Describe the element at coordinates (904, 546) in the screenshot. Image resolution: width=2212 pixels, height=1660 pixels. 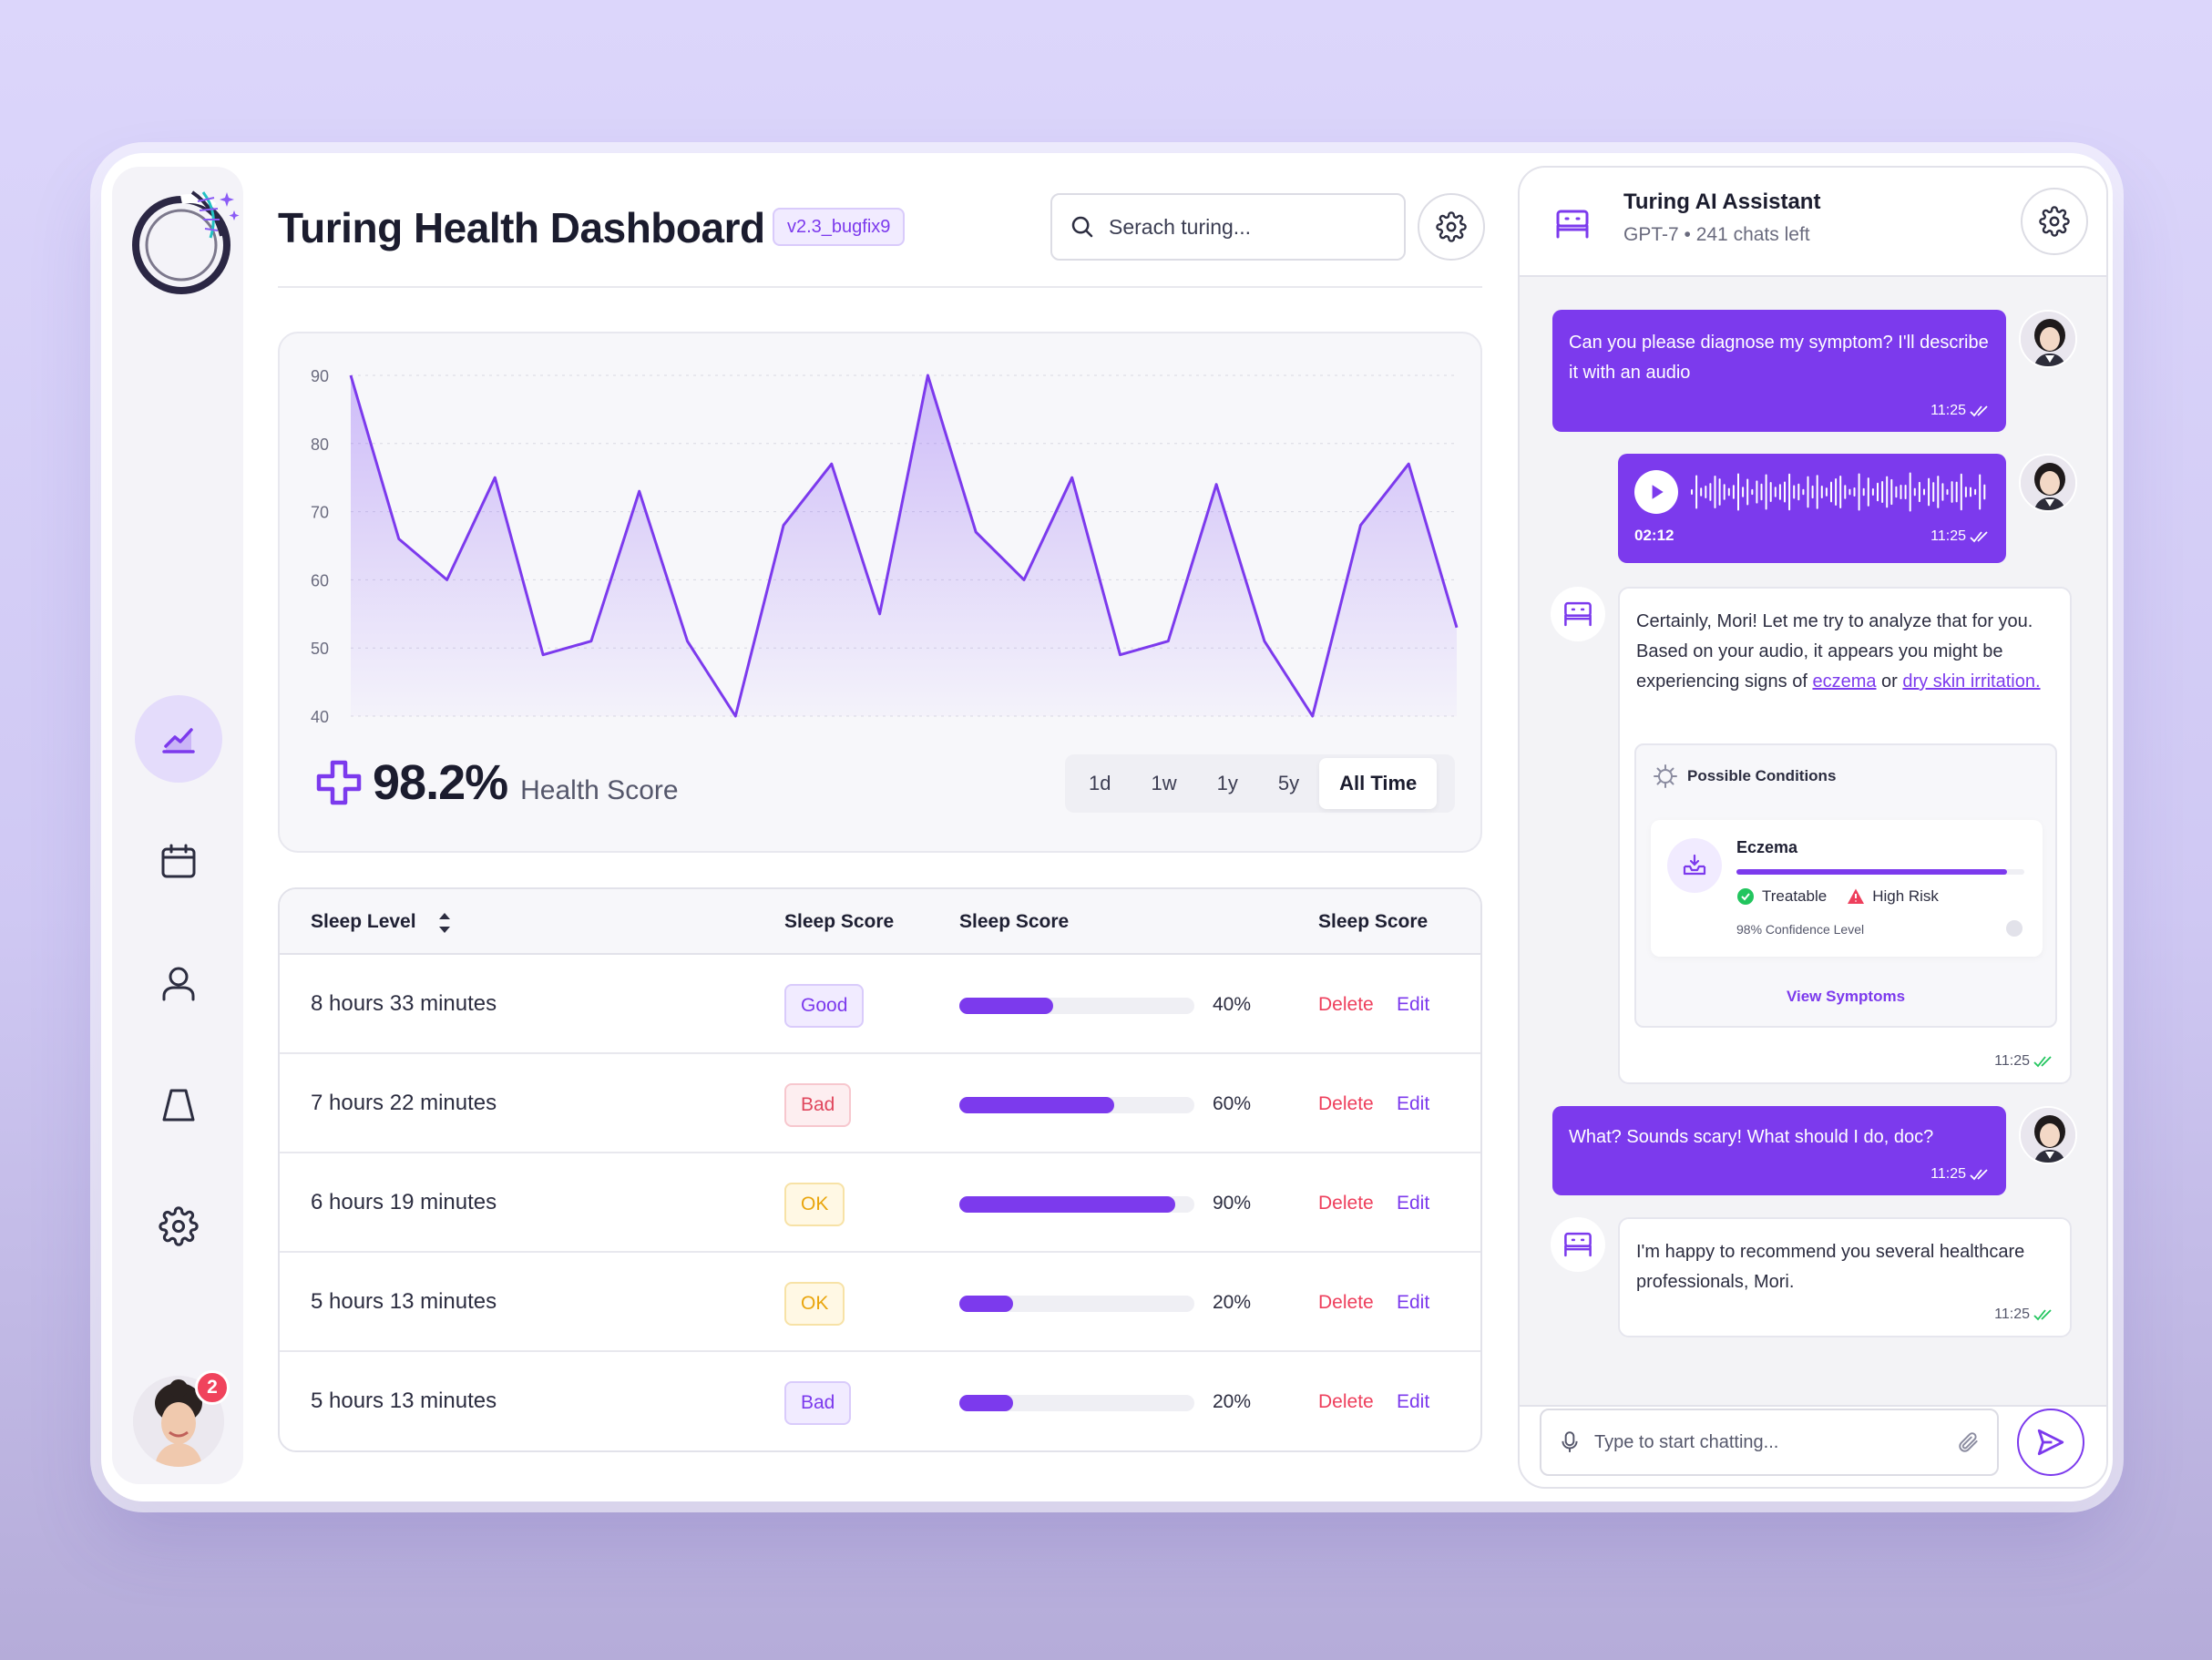
I see `chart-line` at that location.